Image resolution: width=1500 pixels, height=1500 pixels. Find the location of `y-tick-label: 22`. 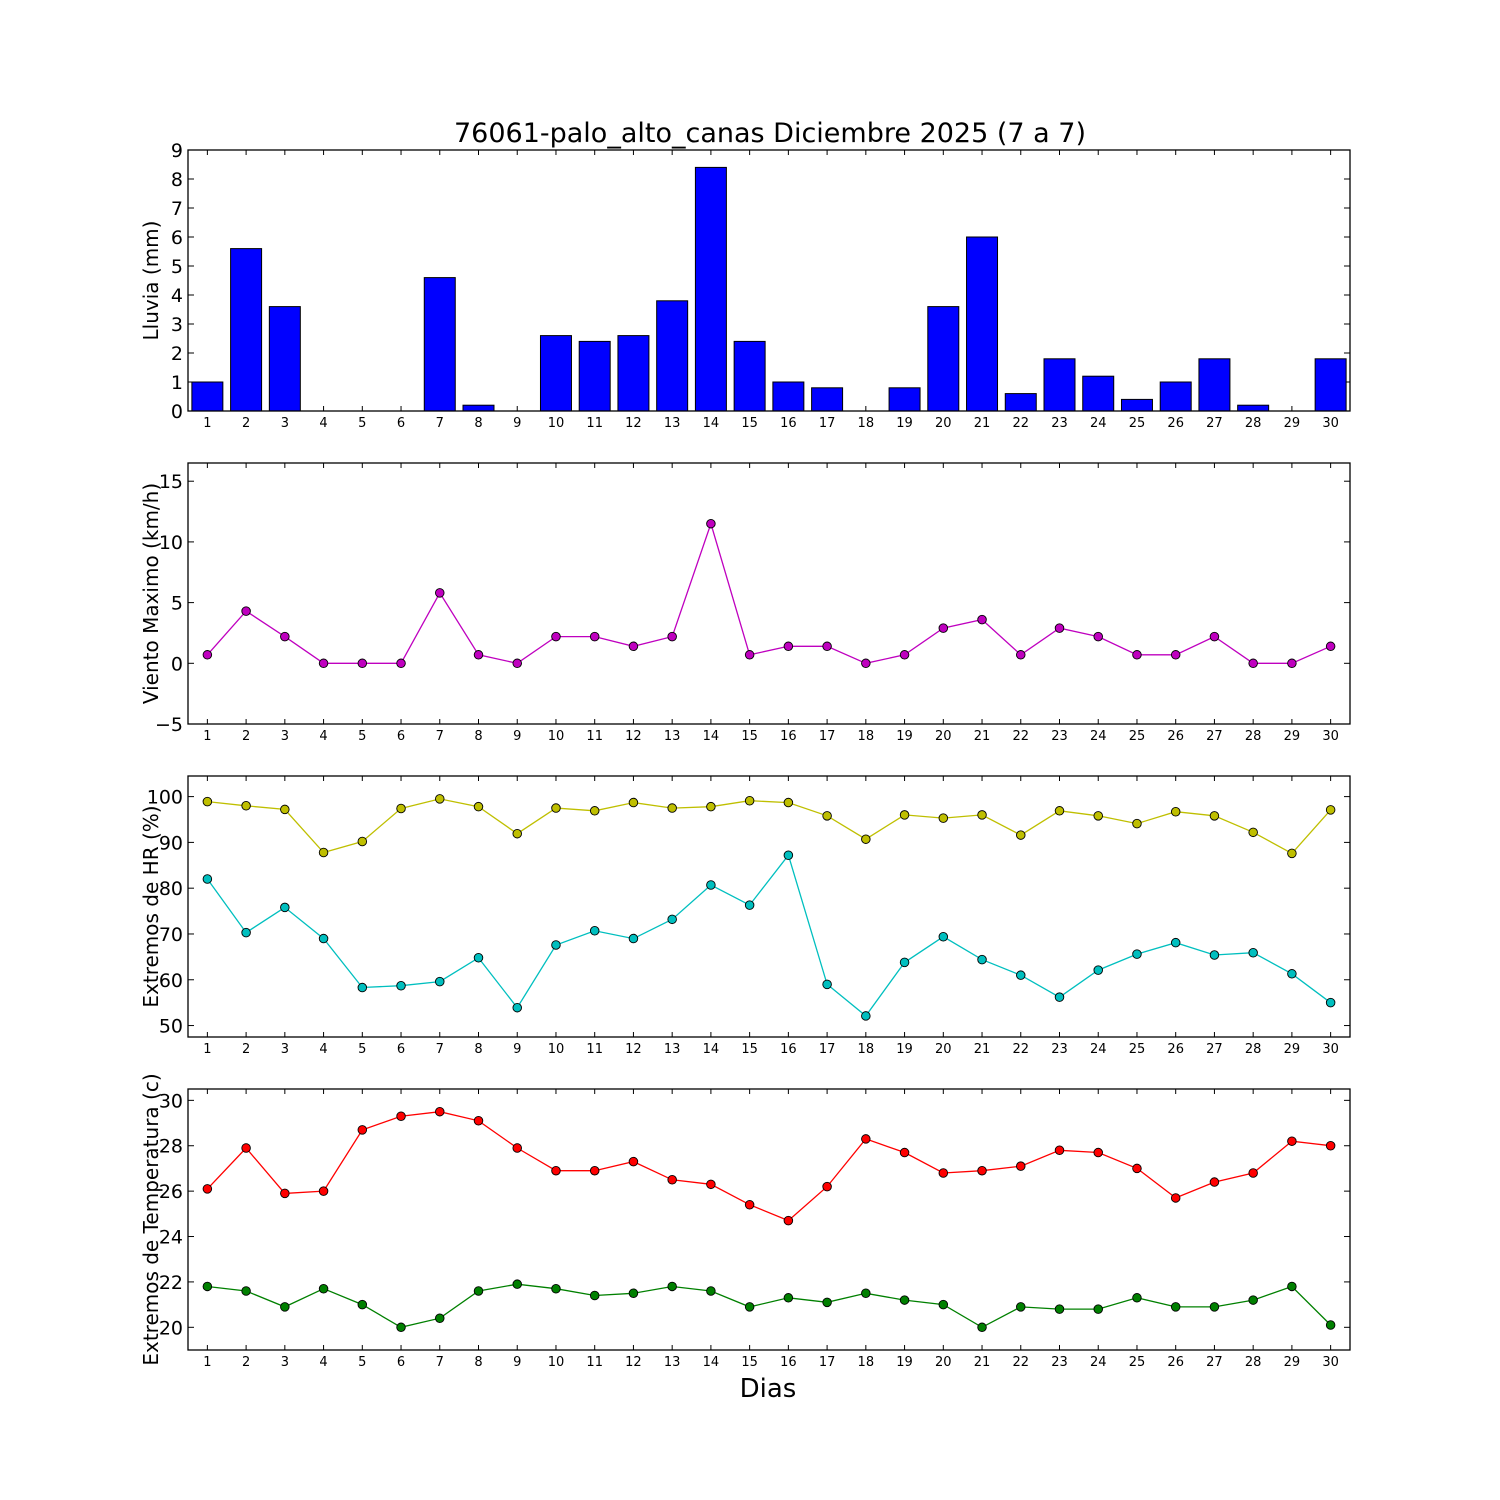

y-tick-label: 22 is located at coordinates (171, 1283).